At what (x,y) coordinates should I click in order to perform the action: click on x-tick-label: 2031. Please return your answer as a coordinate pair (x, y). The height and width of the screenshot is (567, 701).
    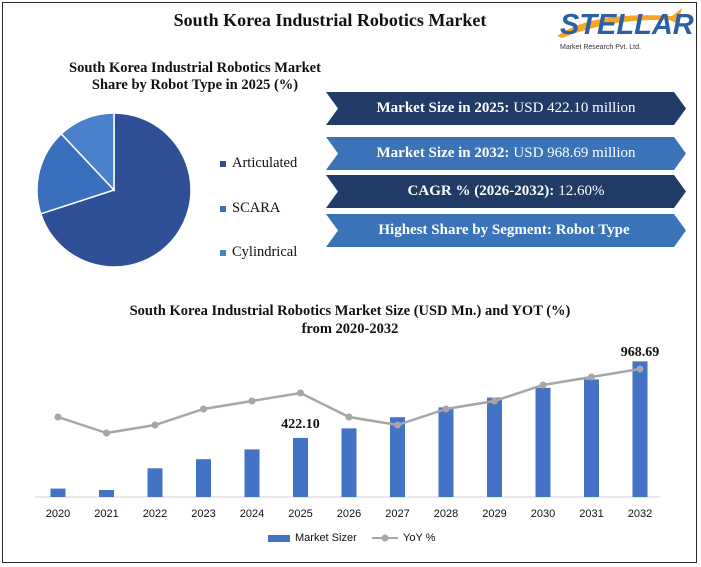
    Looking at the image, I should click on (591, 514).